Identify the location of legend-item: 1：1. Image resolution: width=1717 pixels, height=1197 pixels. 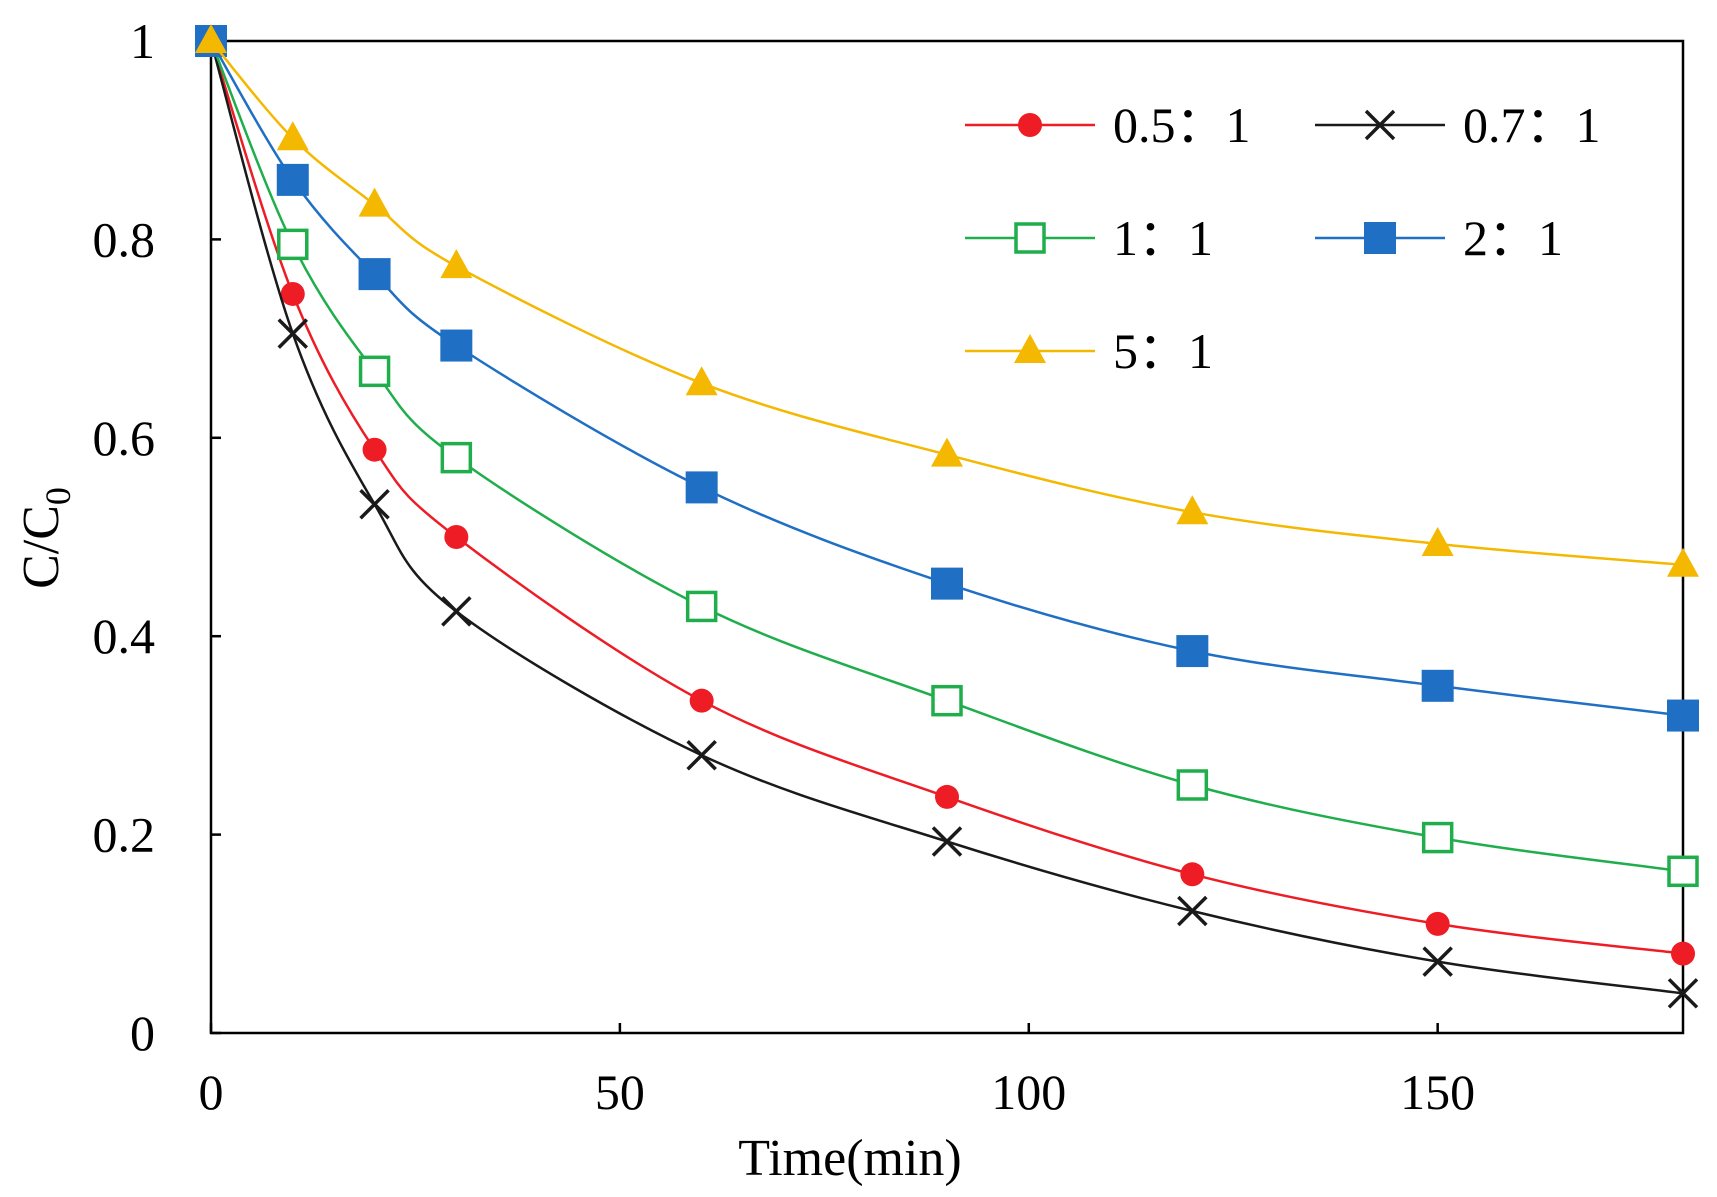
(1089, 238).